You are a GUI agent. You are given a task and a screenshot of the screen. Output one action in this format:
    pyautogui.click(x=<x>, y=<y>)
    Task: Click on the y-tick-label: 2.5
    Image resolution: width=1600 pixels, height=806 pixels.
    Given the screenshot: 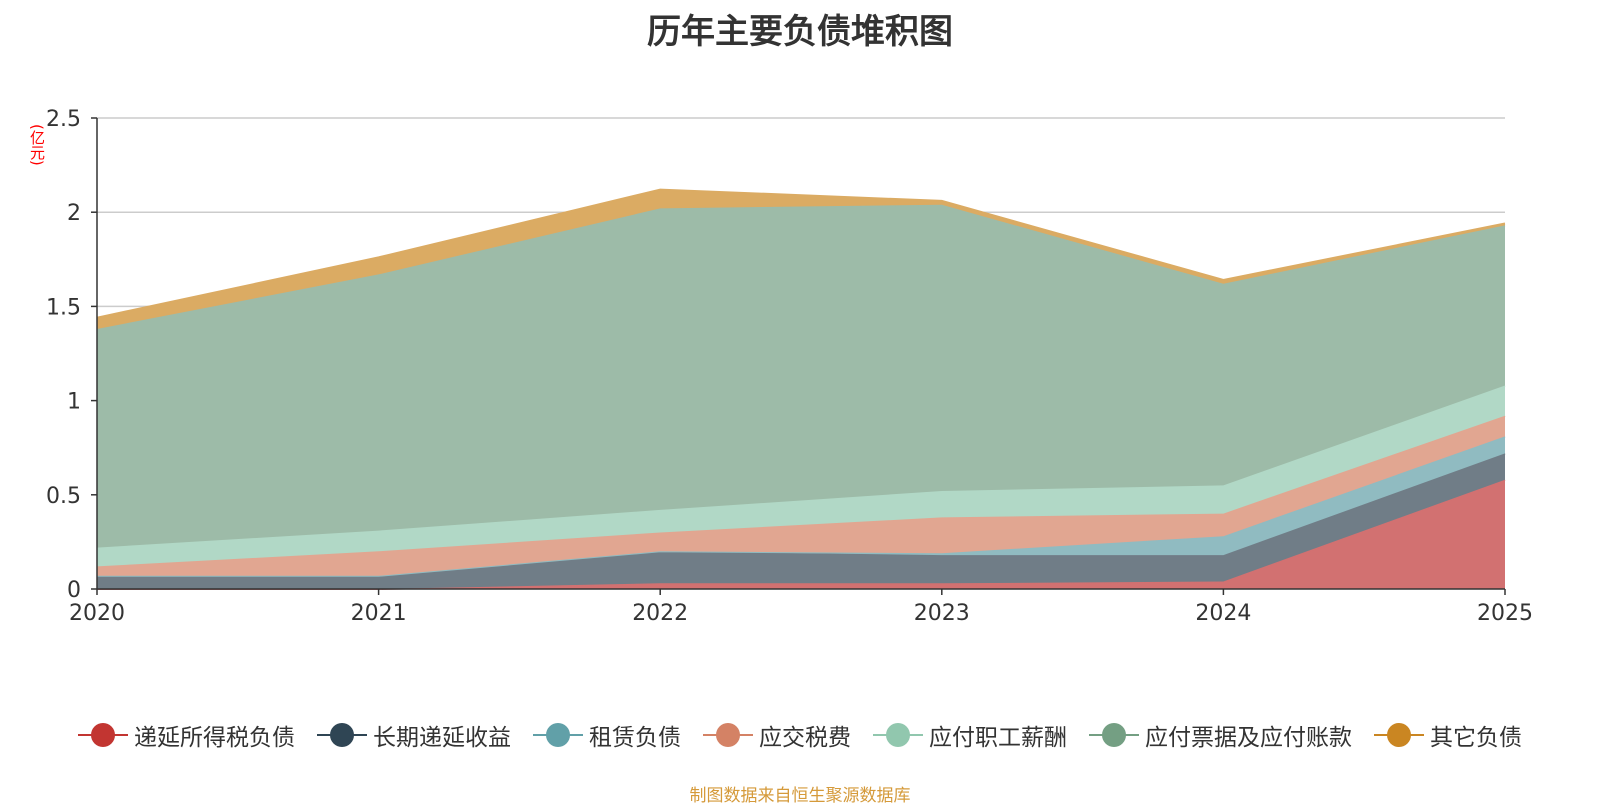 What is the action you would take?
    pyautogui.click(x=63, y=119)
    